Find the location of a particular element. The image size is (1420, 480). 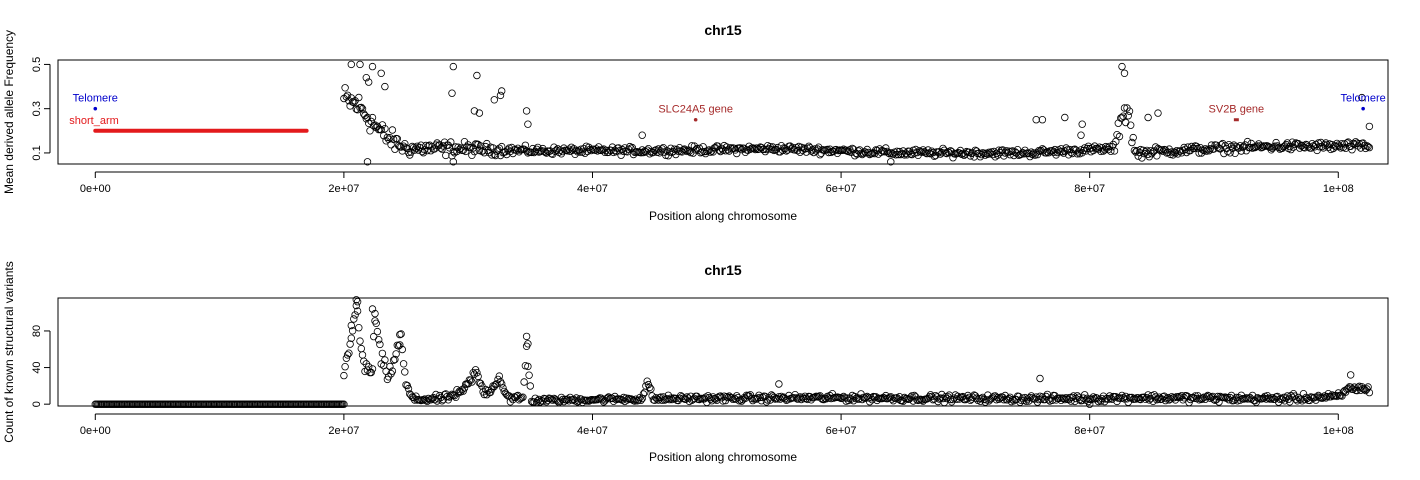

x-tick-label: 8e+07 is located at coordinates (1089, 189).